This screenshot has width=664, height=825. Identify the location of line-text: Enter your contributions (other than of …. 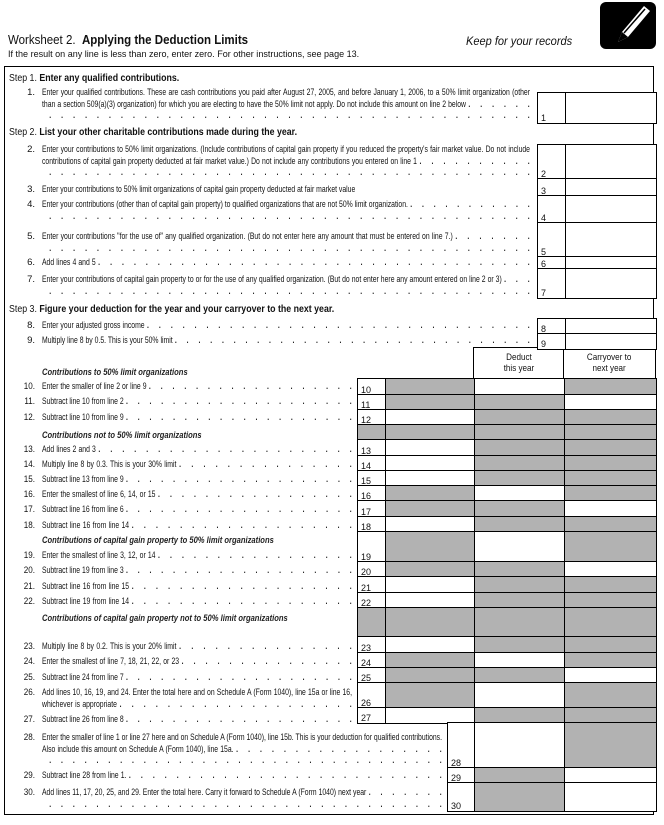
(286, 210).